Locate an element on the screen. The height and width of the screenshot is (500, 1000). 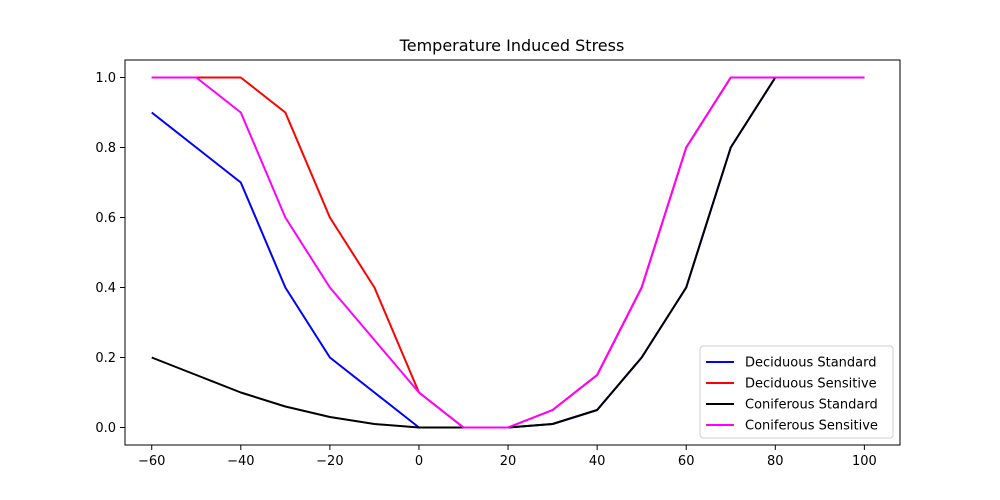
y-tick-label: 0.6 is located at coordinates (105, 218).